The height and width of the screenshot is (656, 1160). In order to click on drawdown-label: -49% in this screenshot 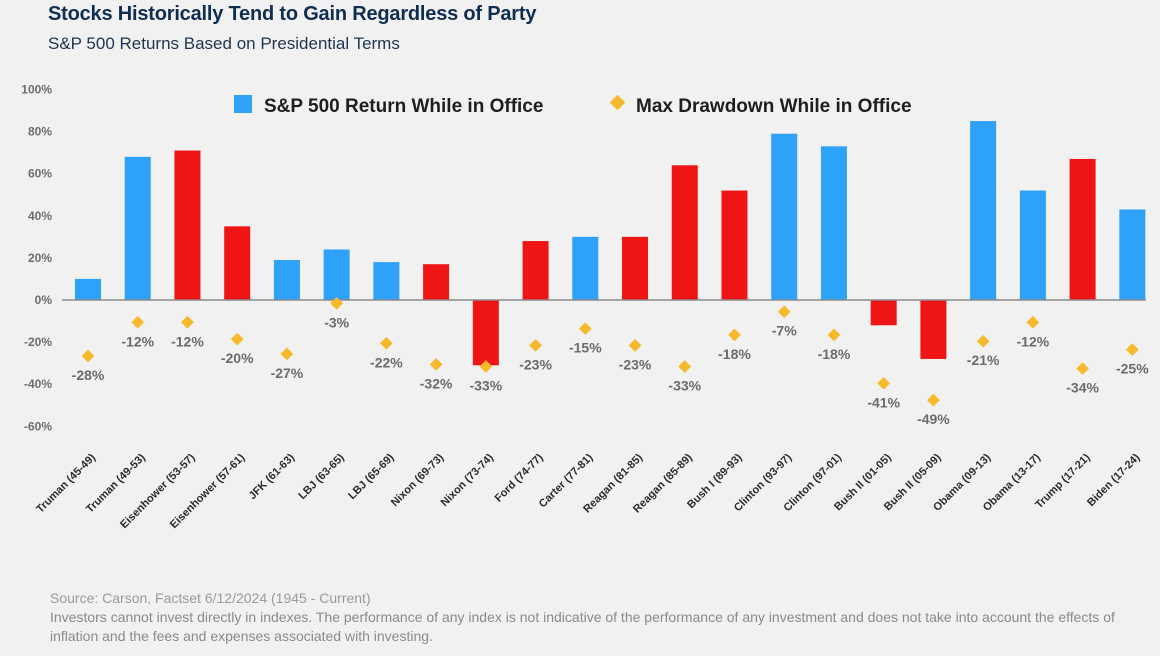, I will do `click(933, 419)`.